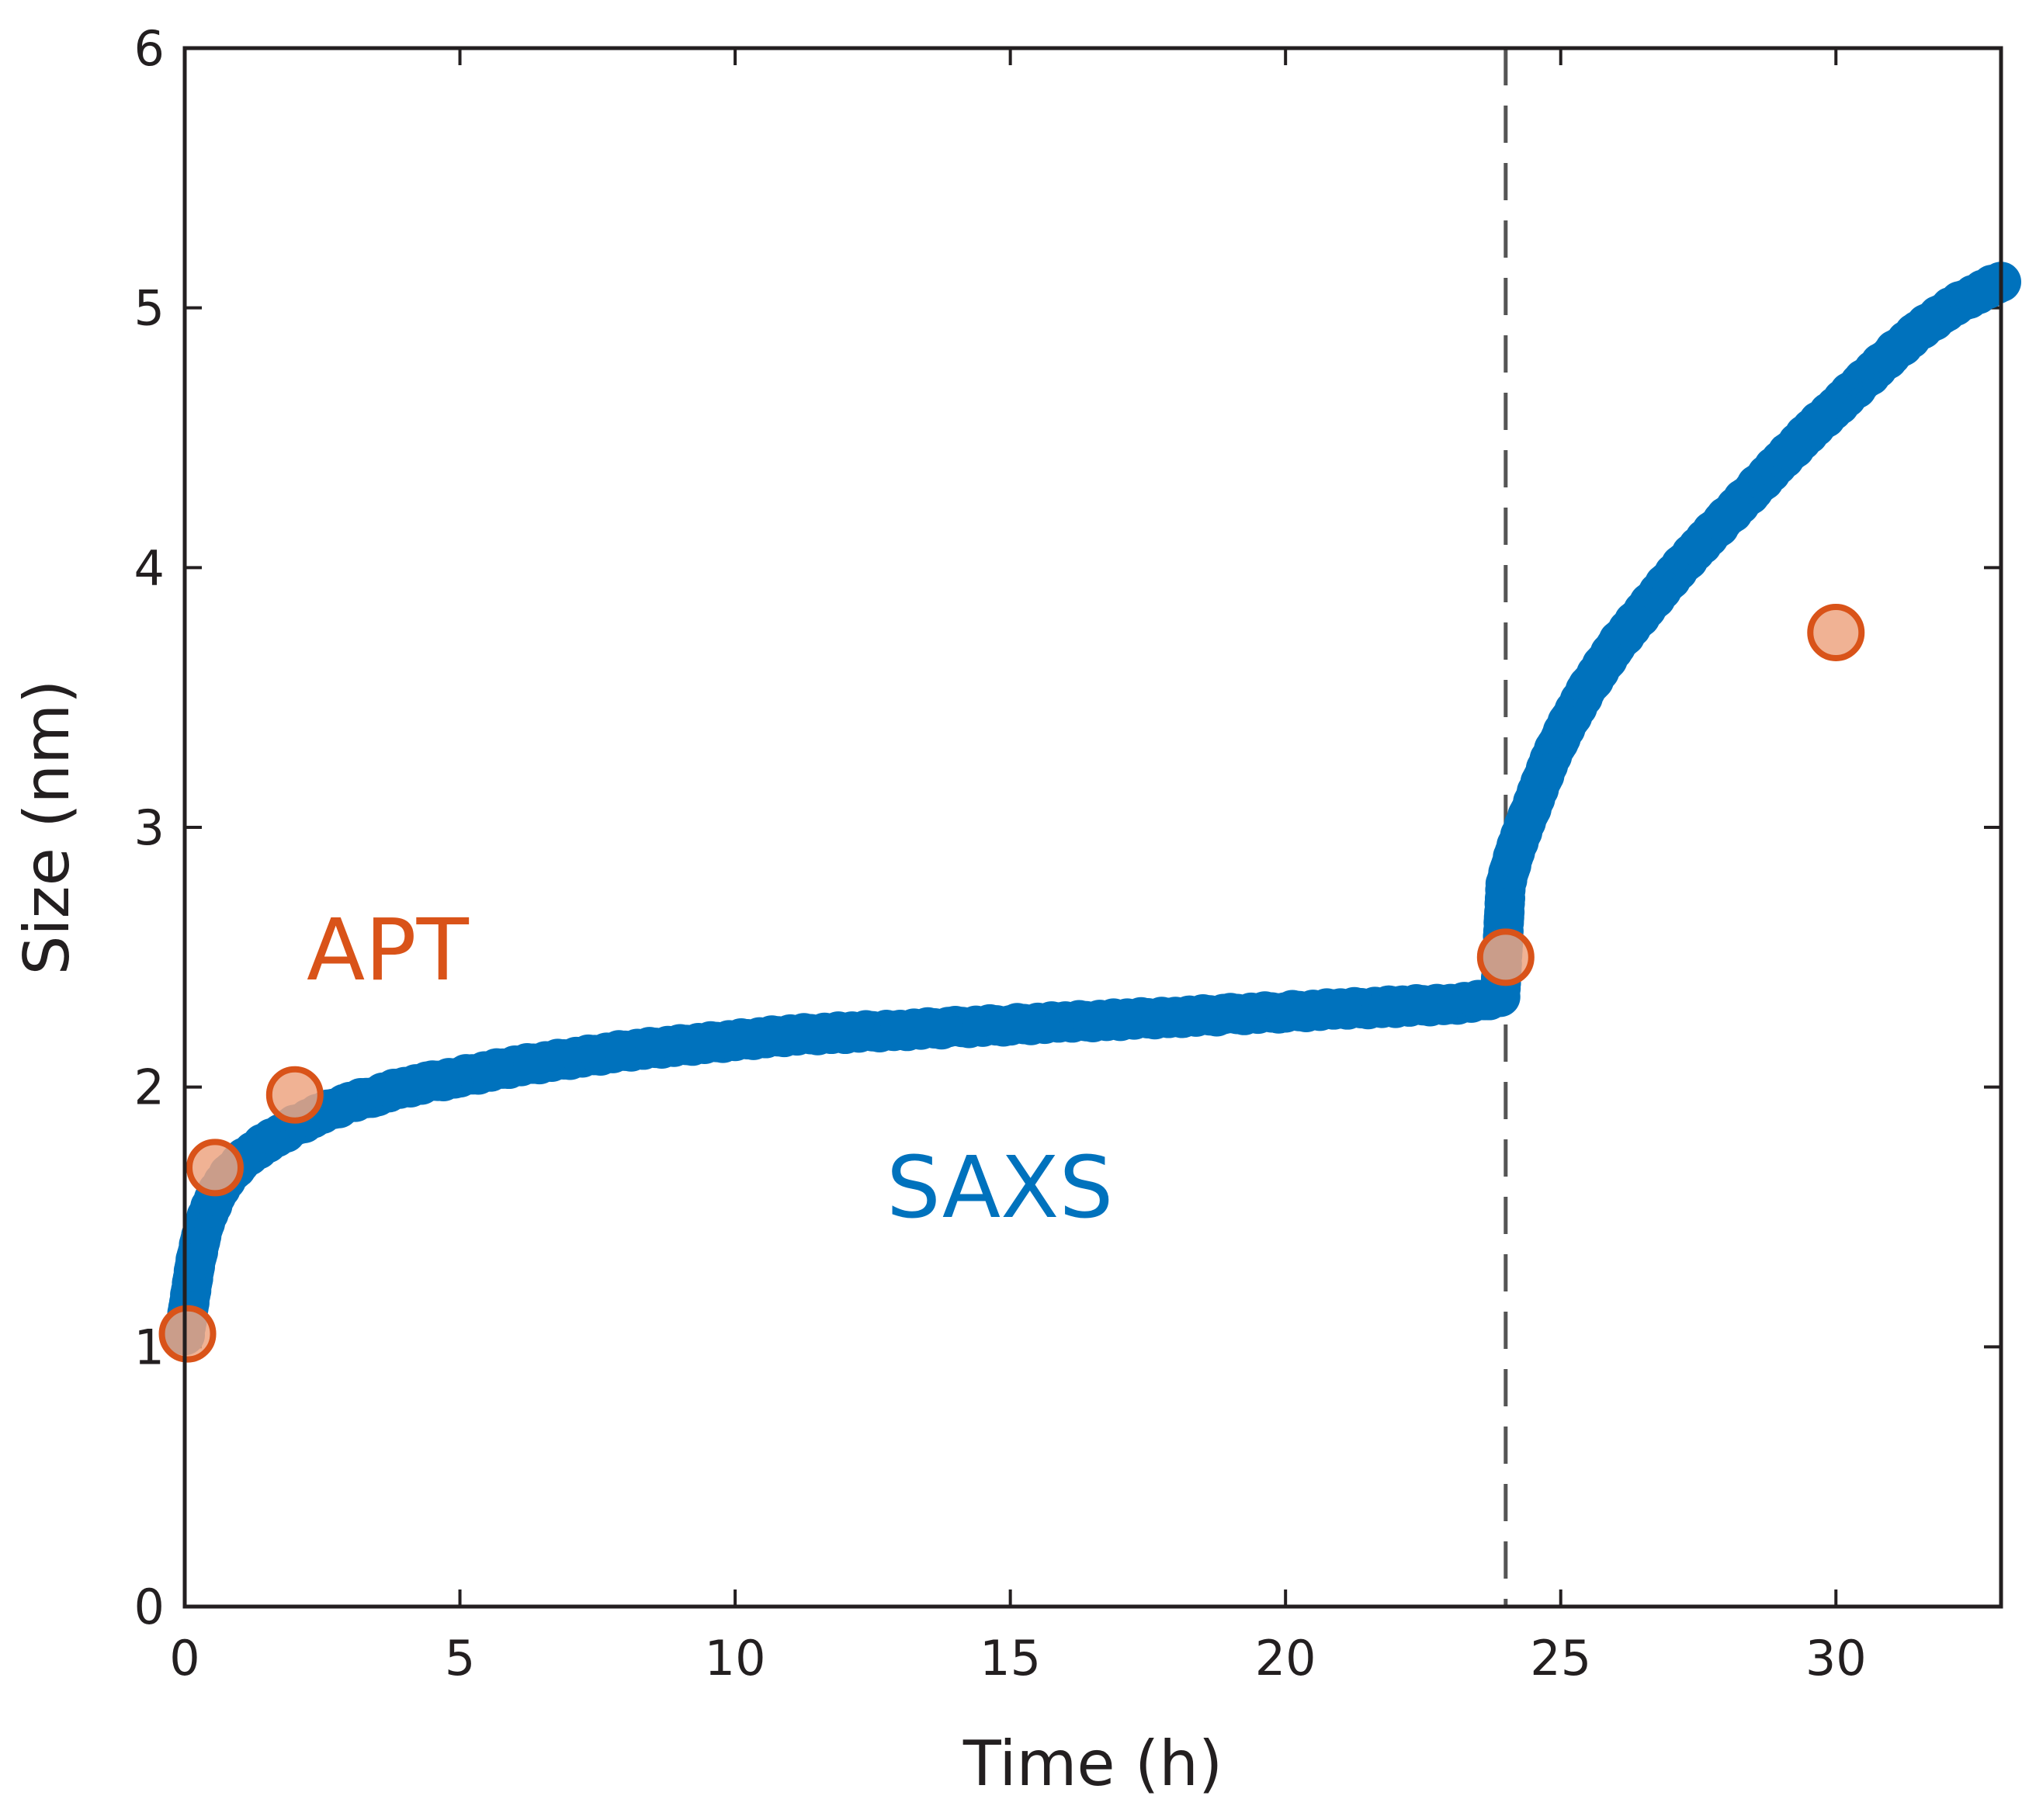 The image size is (2022, 1820). What do you see at coordinates (999, 1188) in the screenshot?
I see `saxs-annotation: SAXS` at bounding box center [999, 1188].